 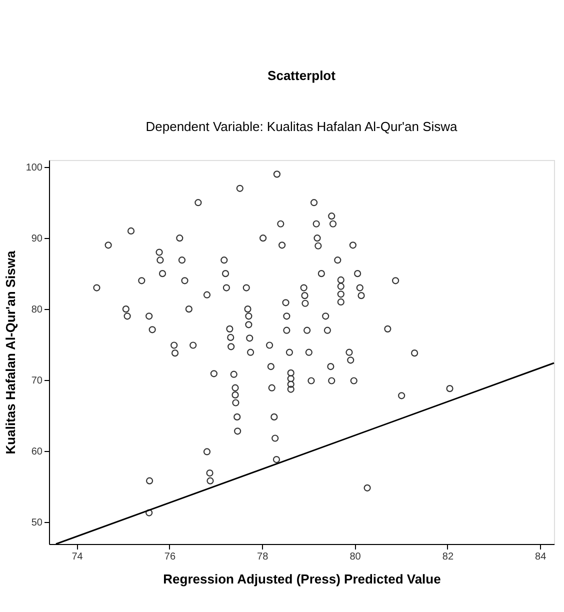 I want to click on y-tick-label: 70, so click(x=37, y=381).